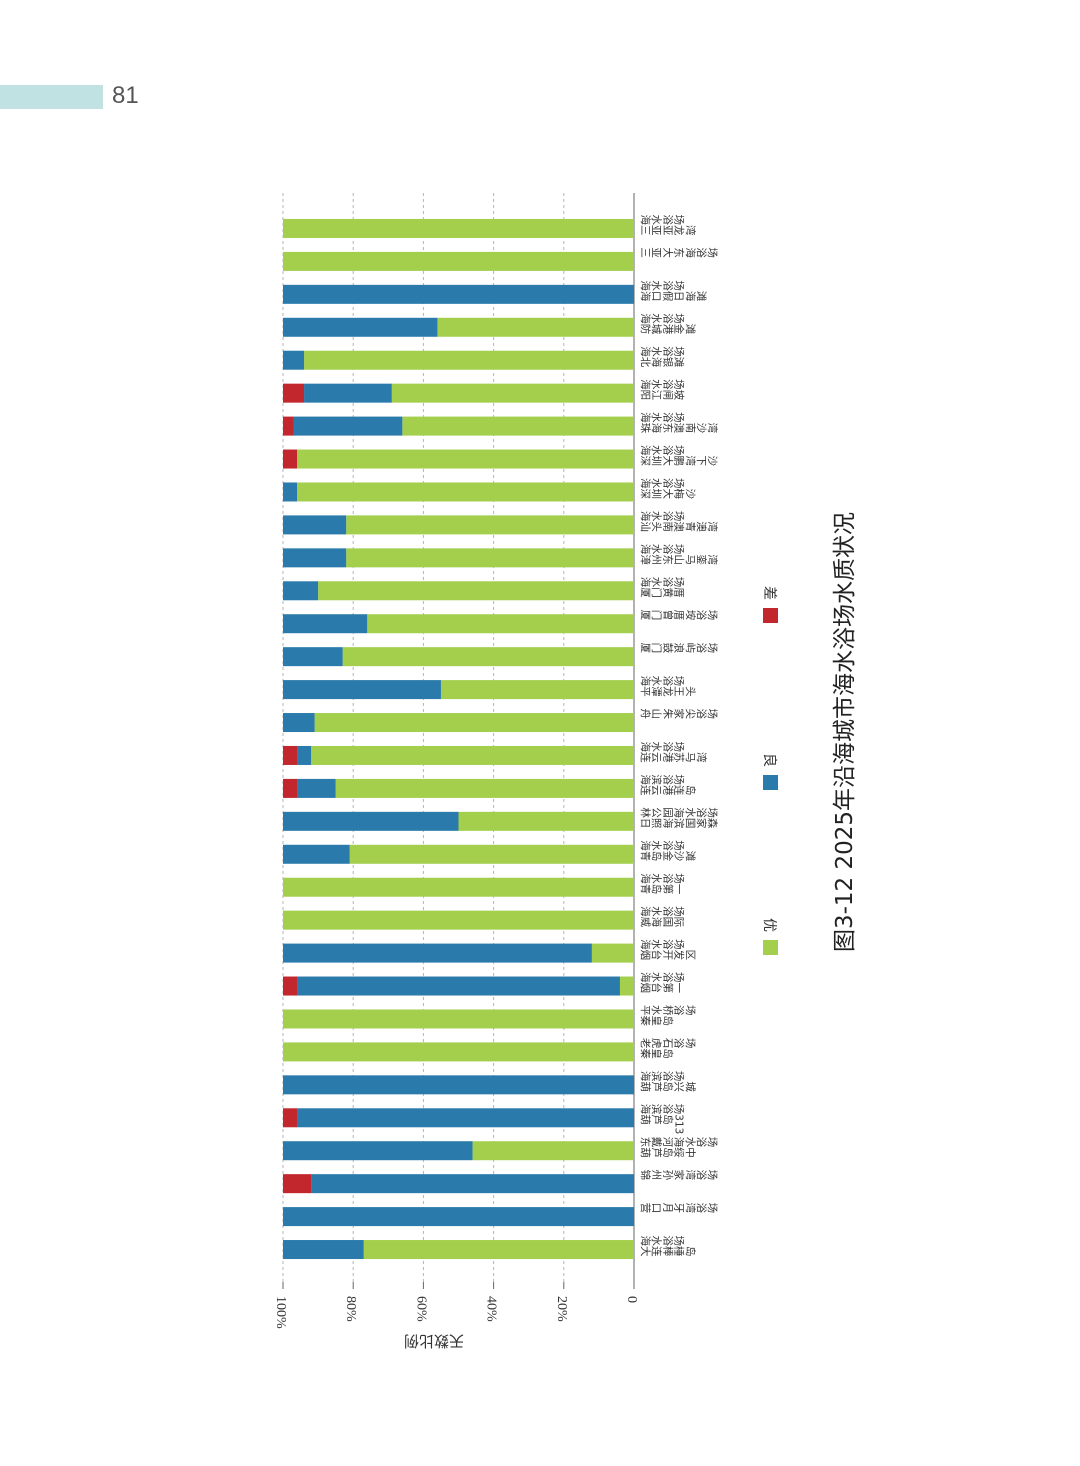 The height and width of the screenshot is (1466, 1080). What do you see at coordinates (690, 290) in the screenshot?
I see `category-label-line: 海` at bounding box center [690, 290].